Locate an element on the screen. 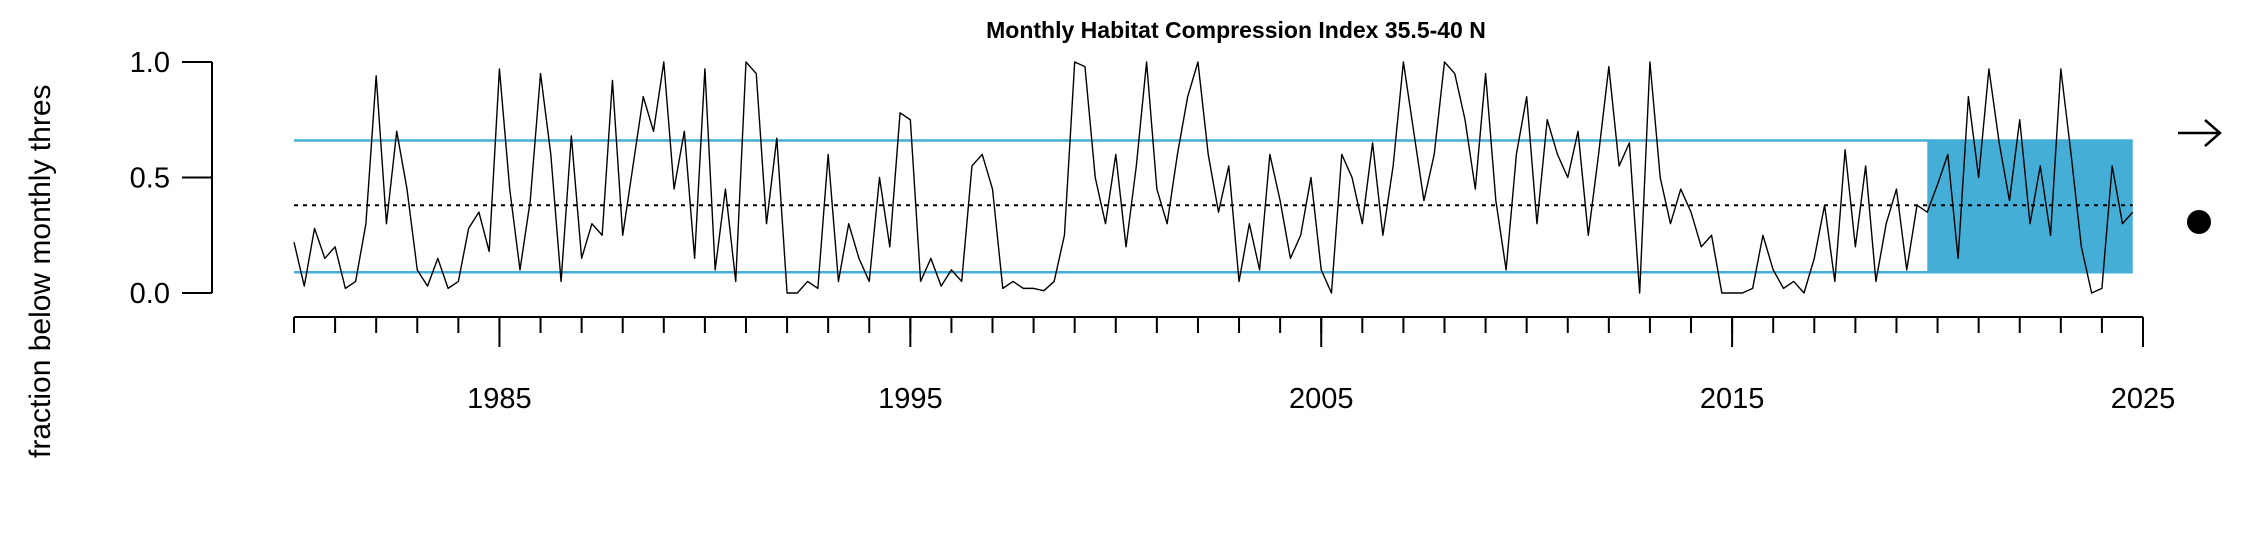 This screenshot has height=540, width=2250. x-tick-label: 1995 is located at coordinates (910, 399).